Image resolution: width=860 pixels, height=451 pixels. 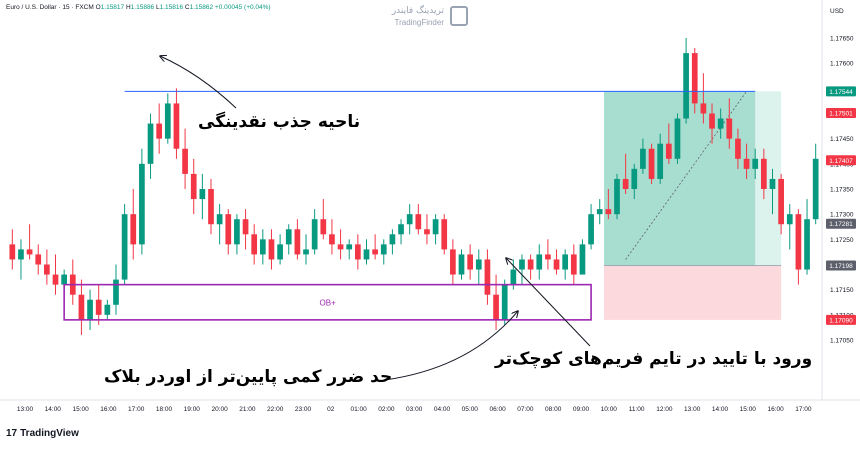 I want to click on stoploss-zone, so click(x=693, y=292).